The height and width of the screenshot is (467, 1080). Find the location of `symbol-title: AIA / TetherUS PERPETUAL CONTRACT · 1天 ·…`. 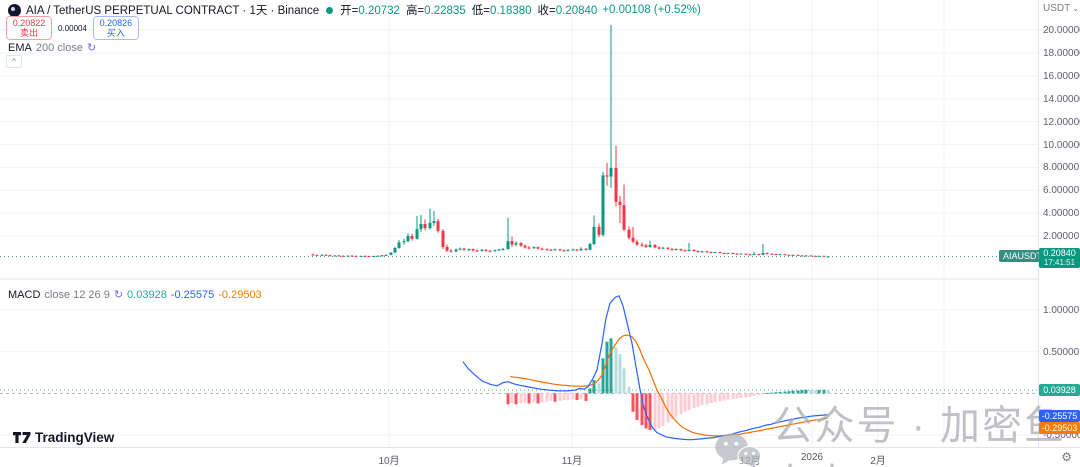

symbol-title: AIA / TetherUS PERPETUAL CONTRACT · 1天 ·… is located at coordinates (173, 11).